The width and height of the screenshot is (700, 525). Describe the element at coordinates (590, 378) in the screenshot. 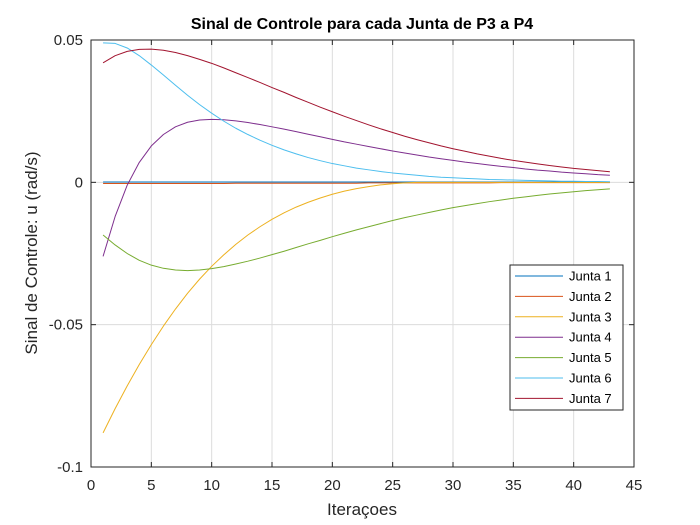

I see `legend-label: Junta 6` at that location.